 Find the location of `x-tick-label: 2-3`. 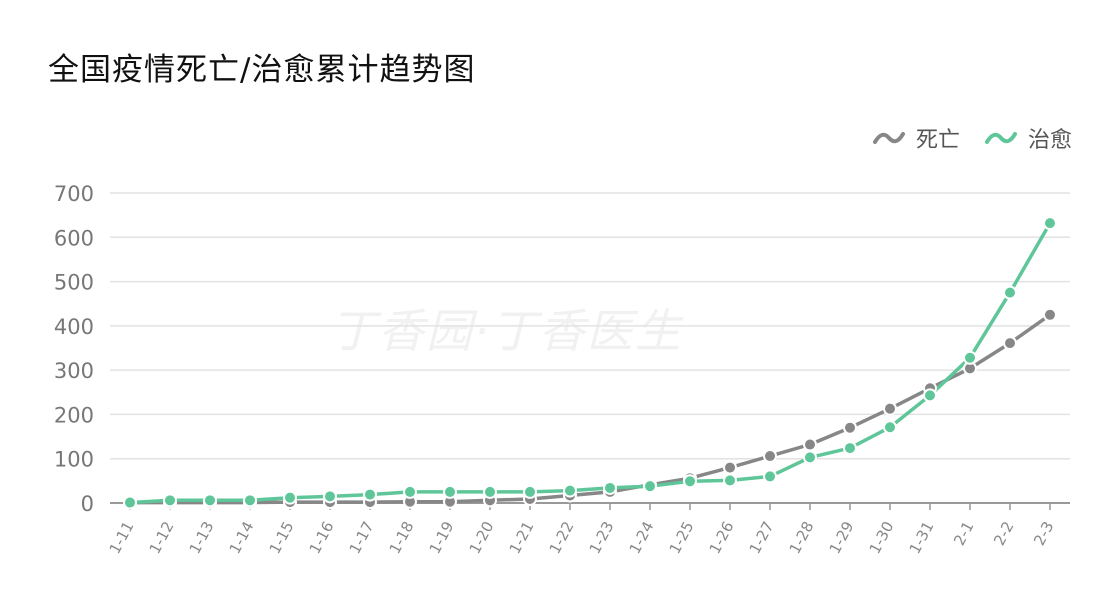

x-tick-label: 2-3 is located at coordinates (1043, 533).